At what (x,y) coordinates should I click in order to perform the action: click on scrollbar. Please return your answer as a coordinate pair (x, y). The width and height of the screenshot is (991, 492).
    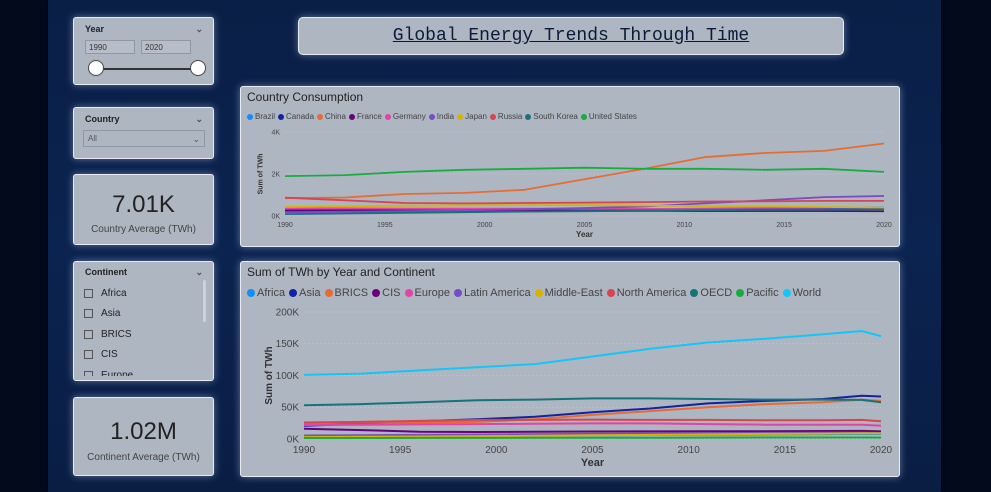
    Looking at the image, I should click on (204, 301).